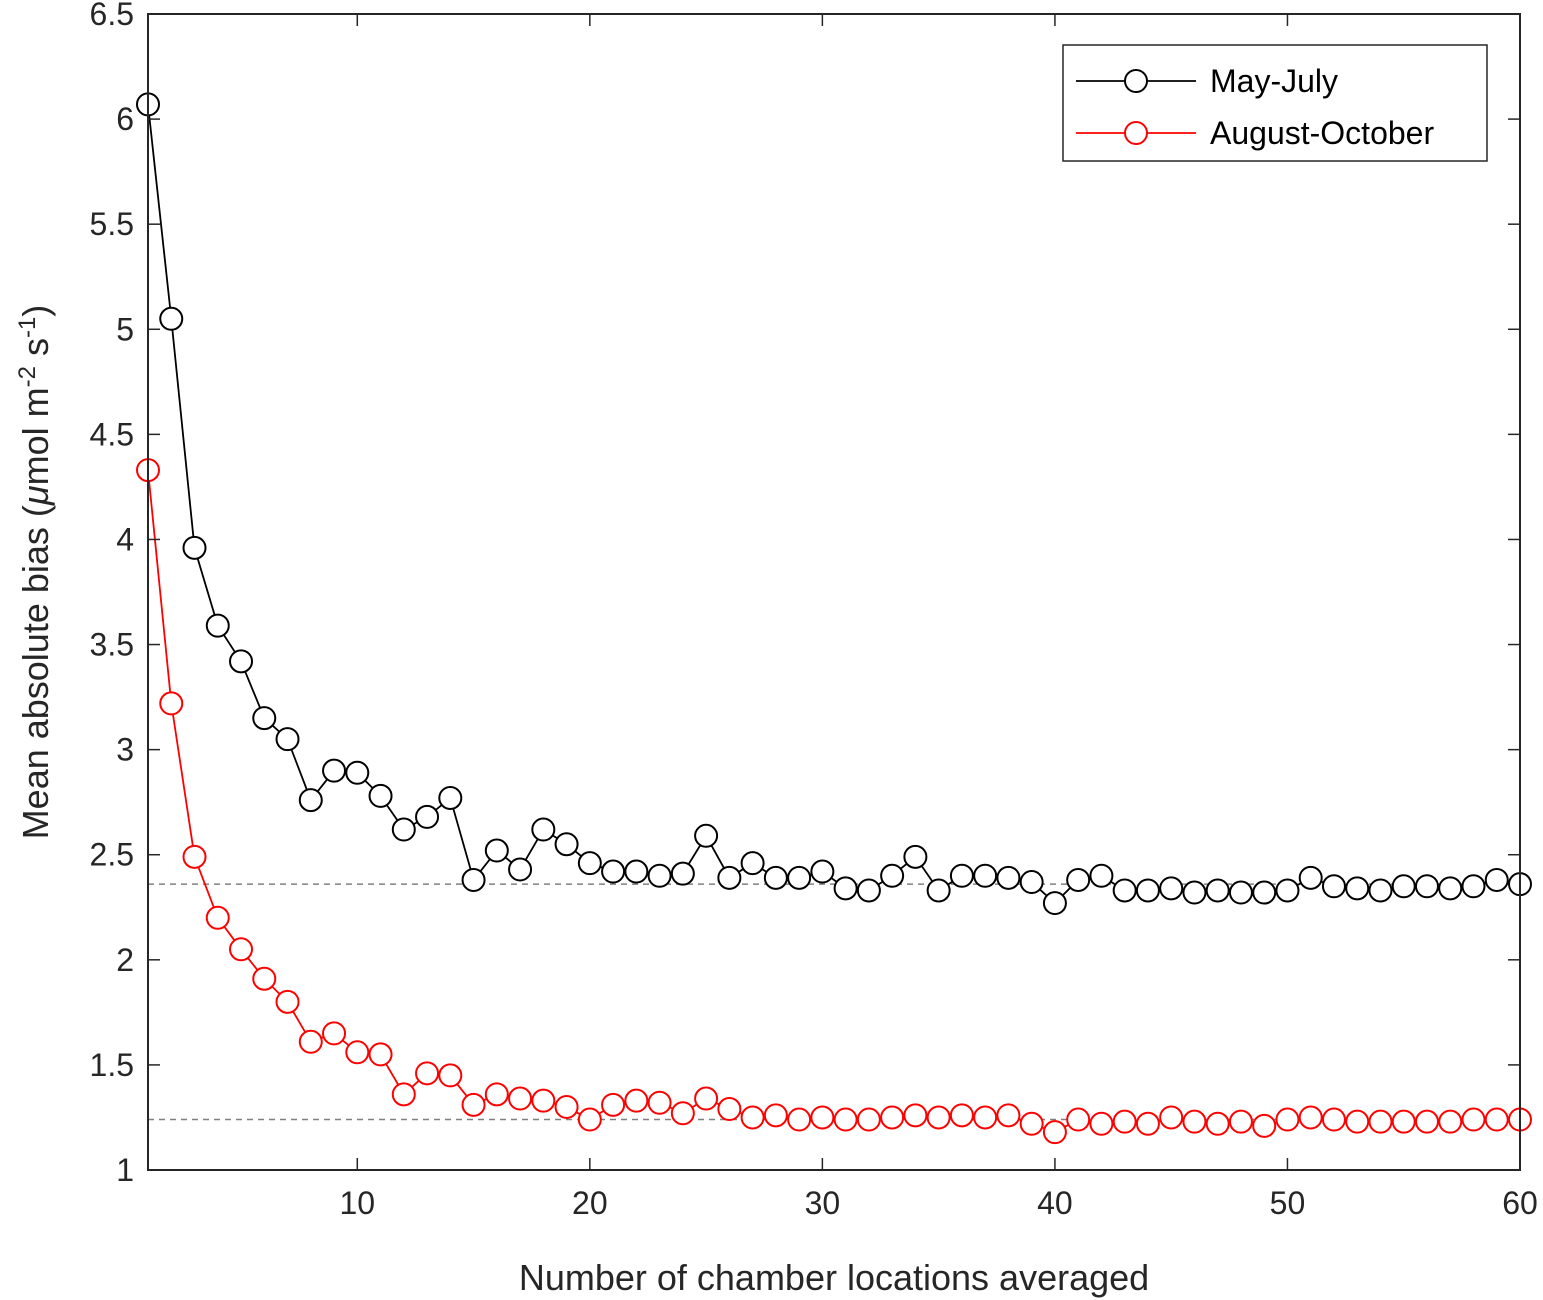  What do you see at coordinates (1274, 81) in the screenshot?
I see `legend-label-may-july: May-July` at bounding box center [1274, 81].